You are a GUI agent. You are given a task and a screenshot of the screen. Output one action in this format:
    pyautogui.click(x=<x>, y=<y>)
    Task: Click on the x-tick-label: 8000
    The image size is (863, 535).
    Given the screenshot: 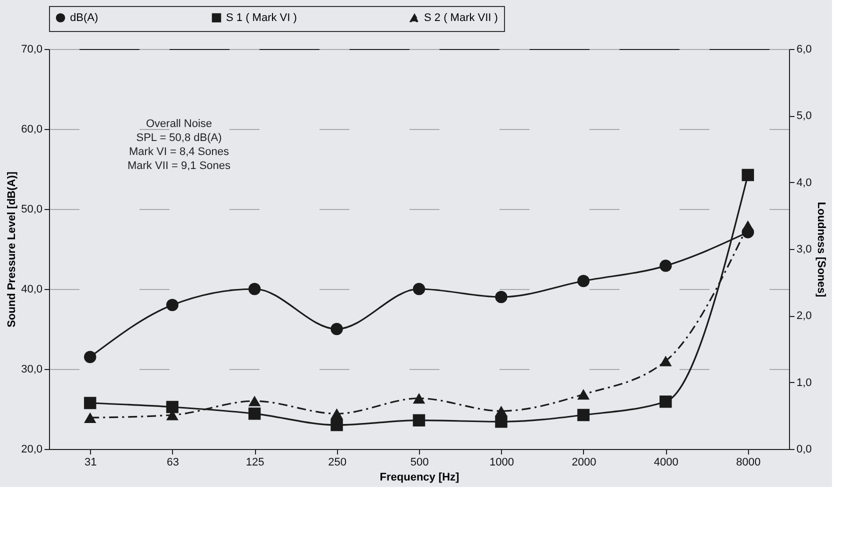 What is the action you would take?
    pyautogui.click(x=748, y=462)
    